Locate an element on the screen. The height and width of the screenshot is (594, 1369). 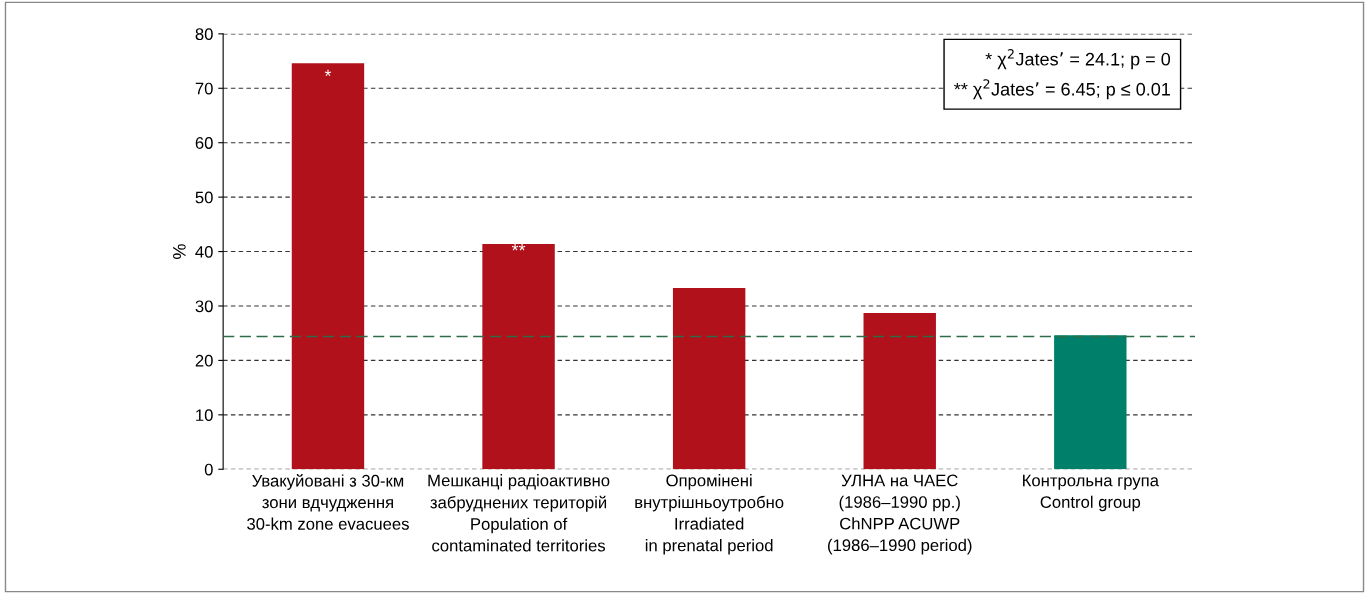
y-axis-title: % is located at coordinates (179, 251).